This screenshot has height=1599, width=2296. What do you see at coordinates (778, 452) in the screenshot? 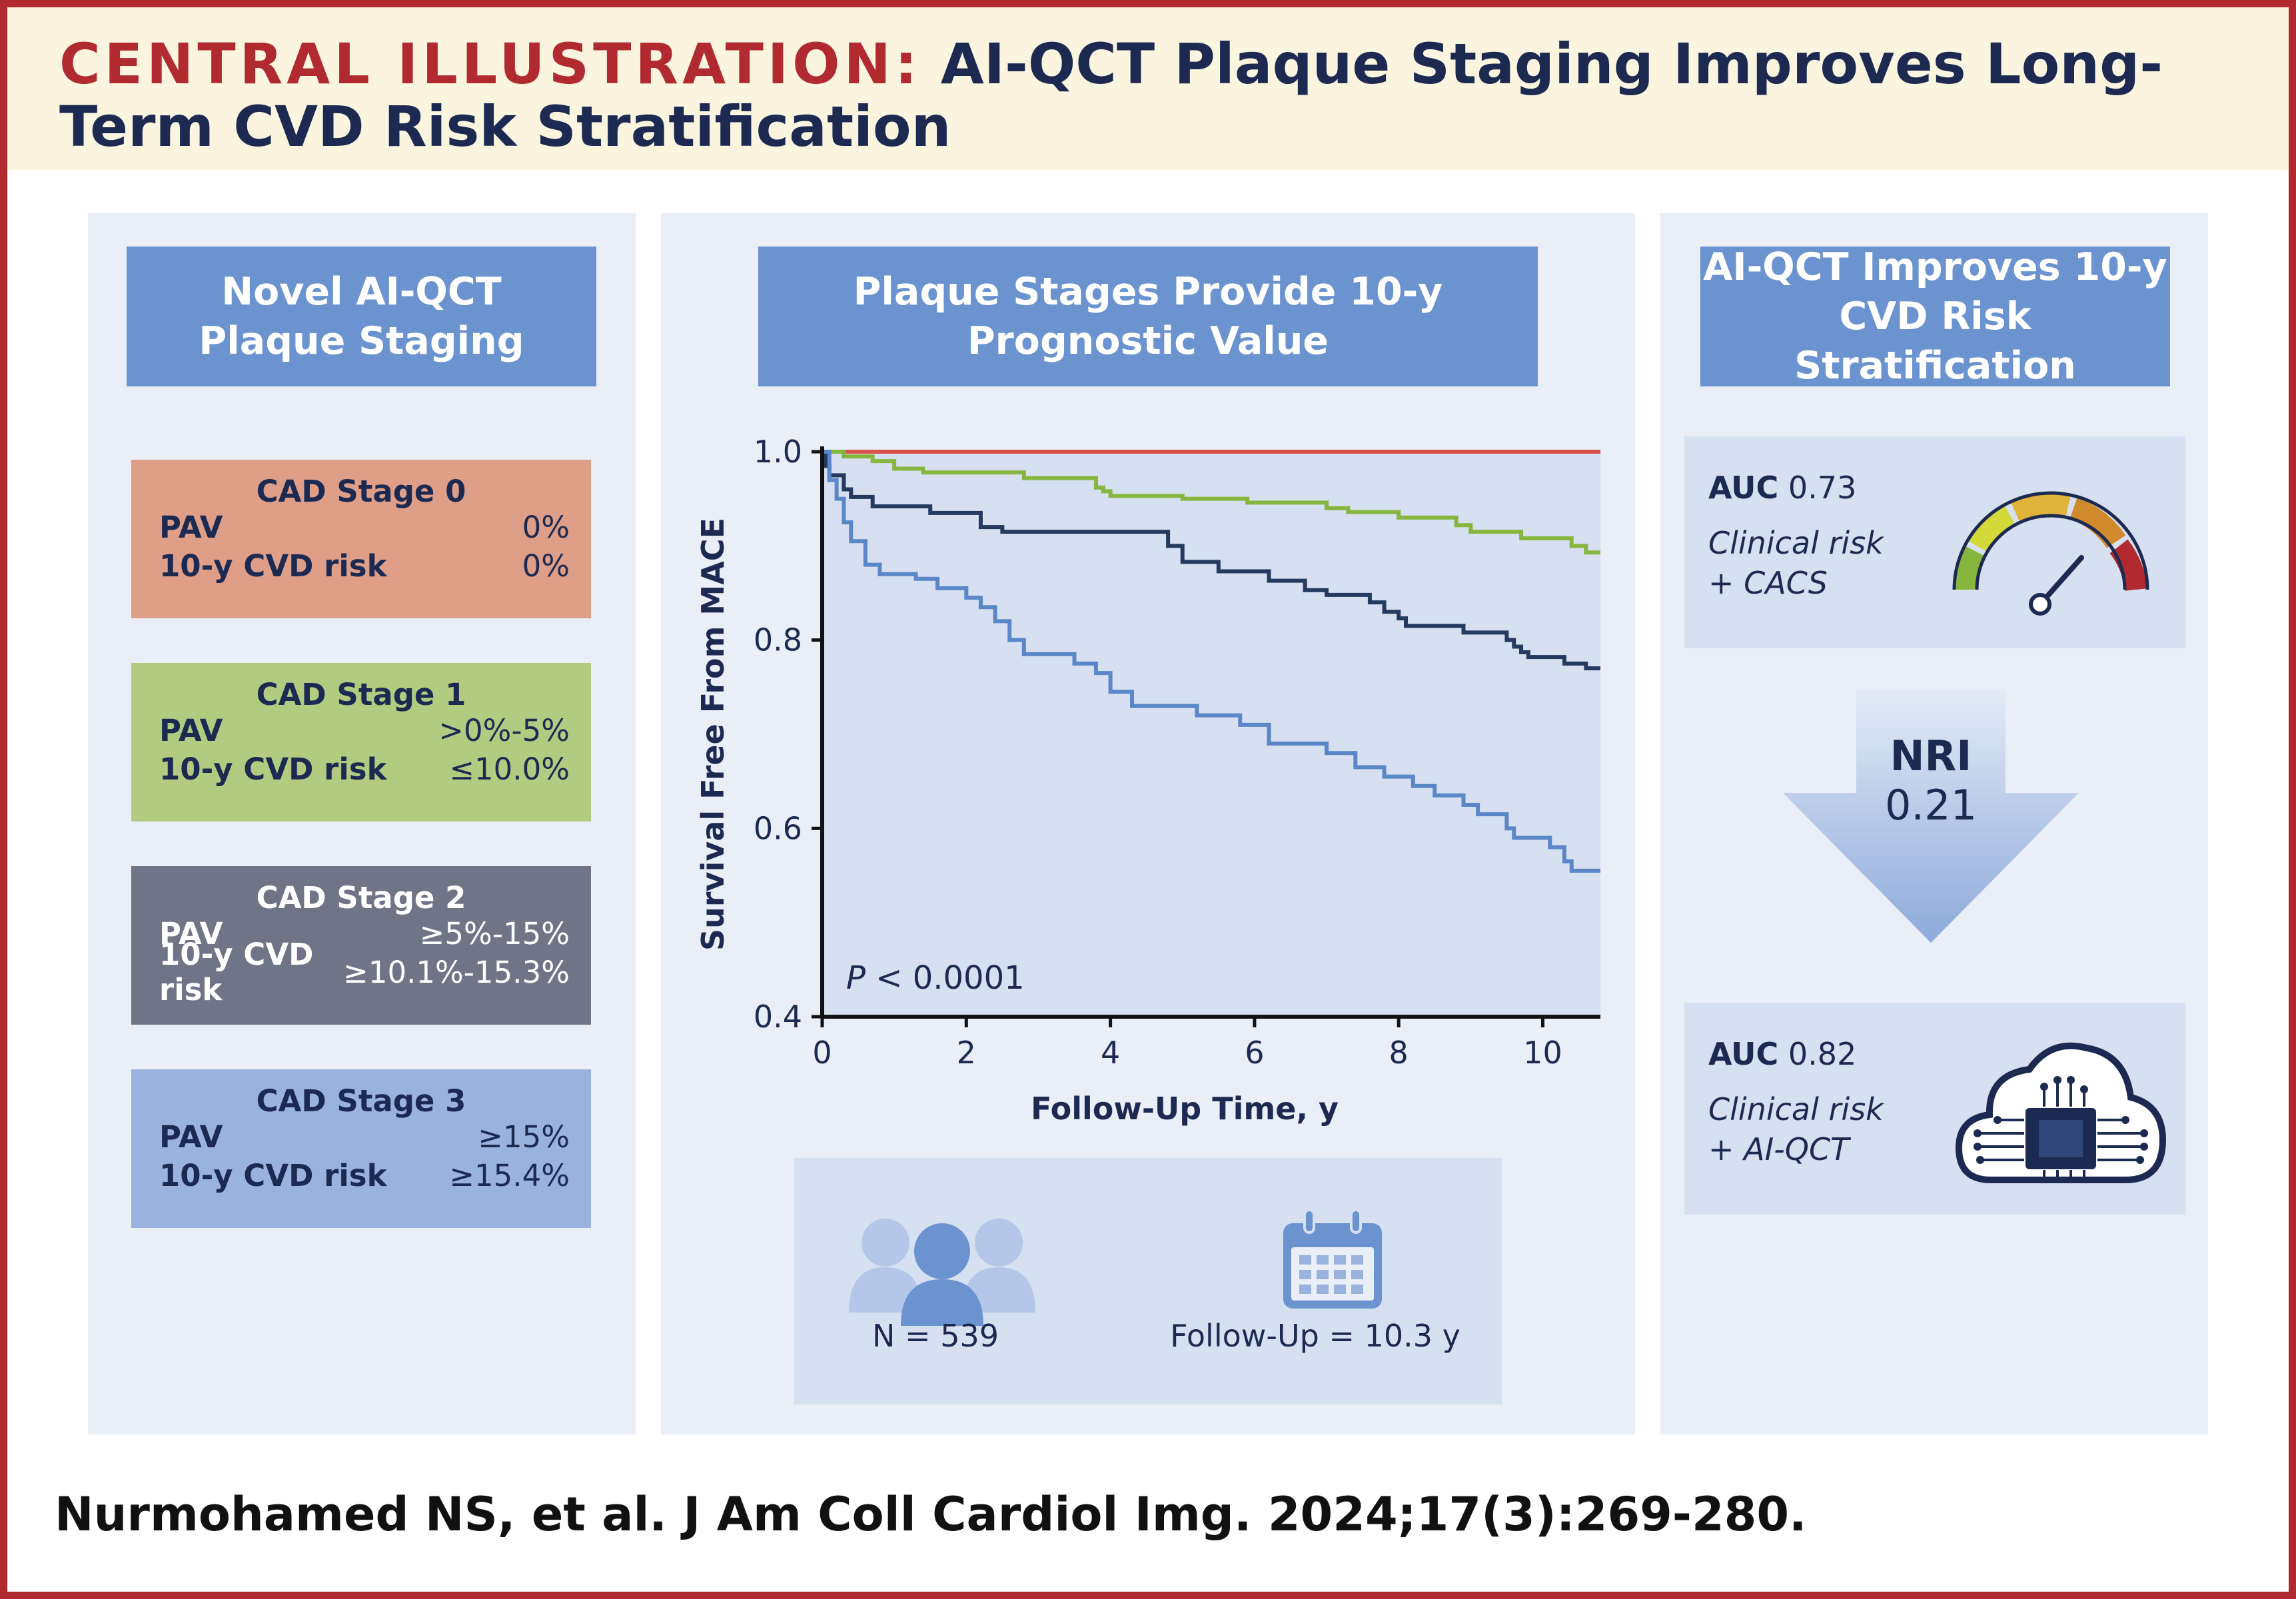
I see `y-tick-label: 1.0` at bounding box center [778, 452].